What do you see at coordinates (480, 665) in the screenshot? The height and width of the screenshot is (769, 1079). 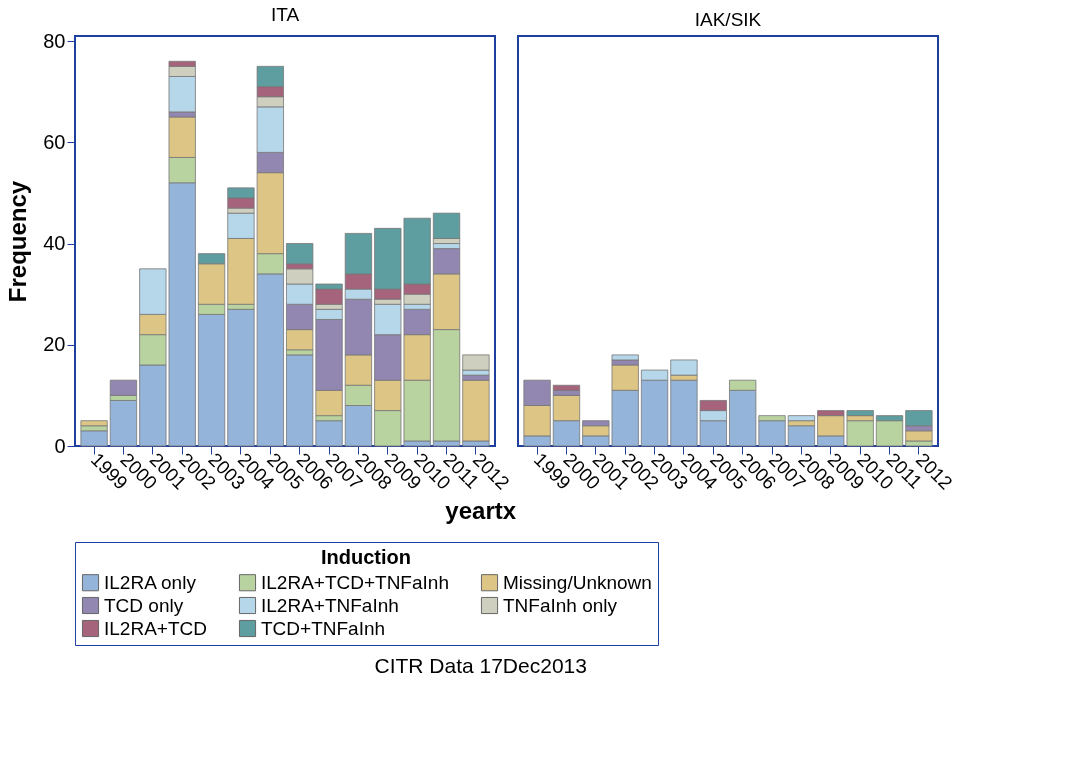 I see `text: CITR Data 17Dec2013` at bounding box center [480, 665].